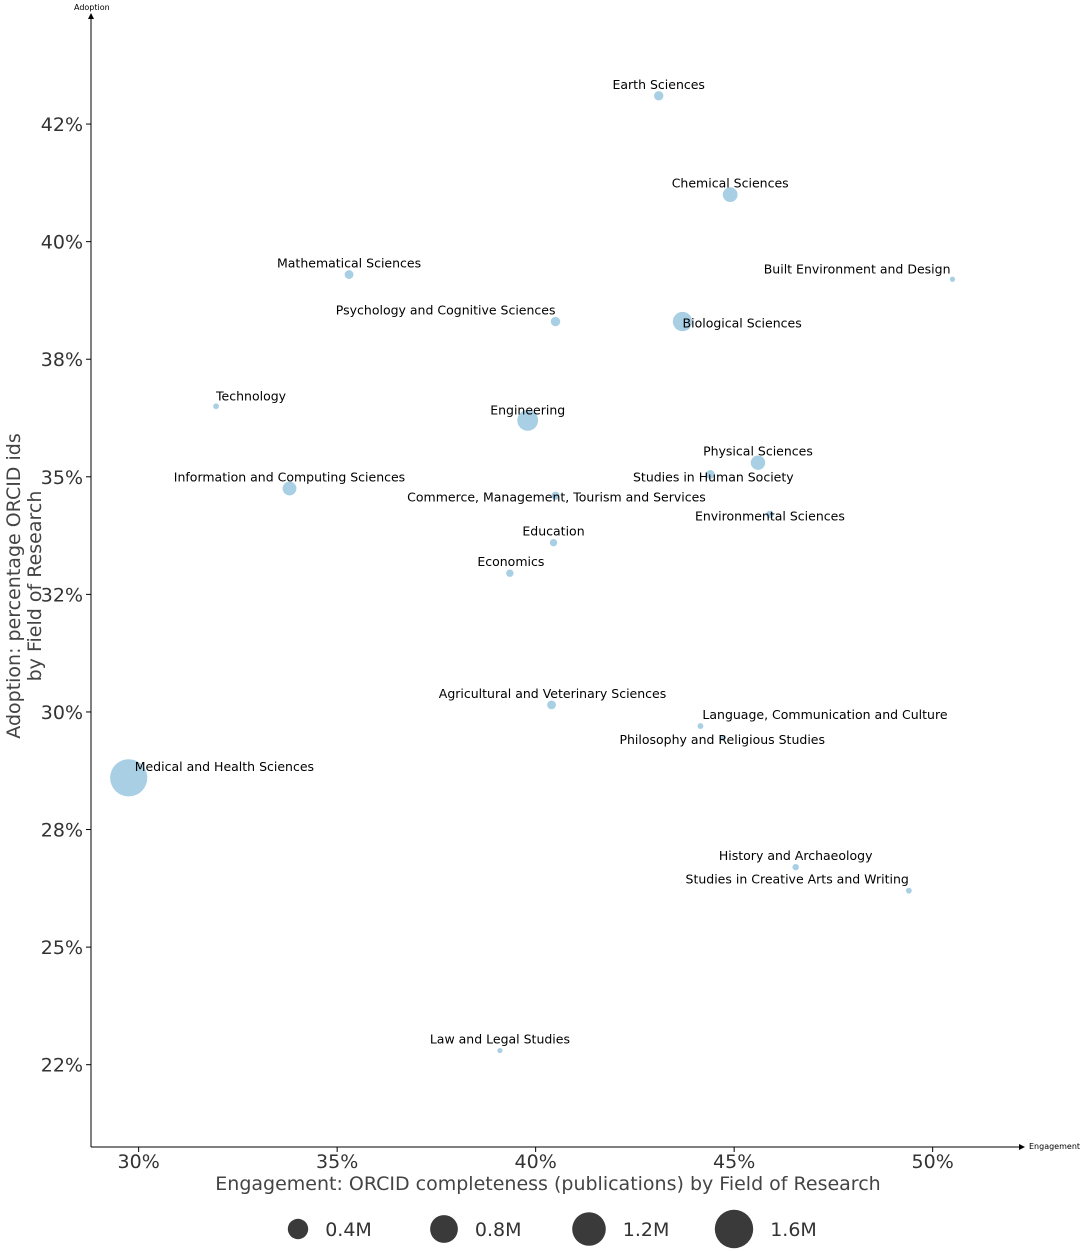  What do you see at coordinates (14, 585) in the screenshot?
I see `y-axis-title-line-1: Adoption: percentage ORCID ids` at bounding box center [14, 585].